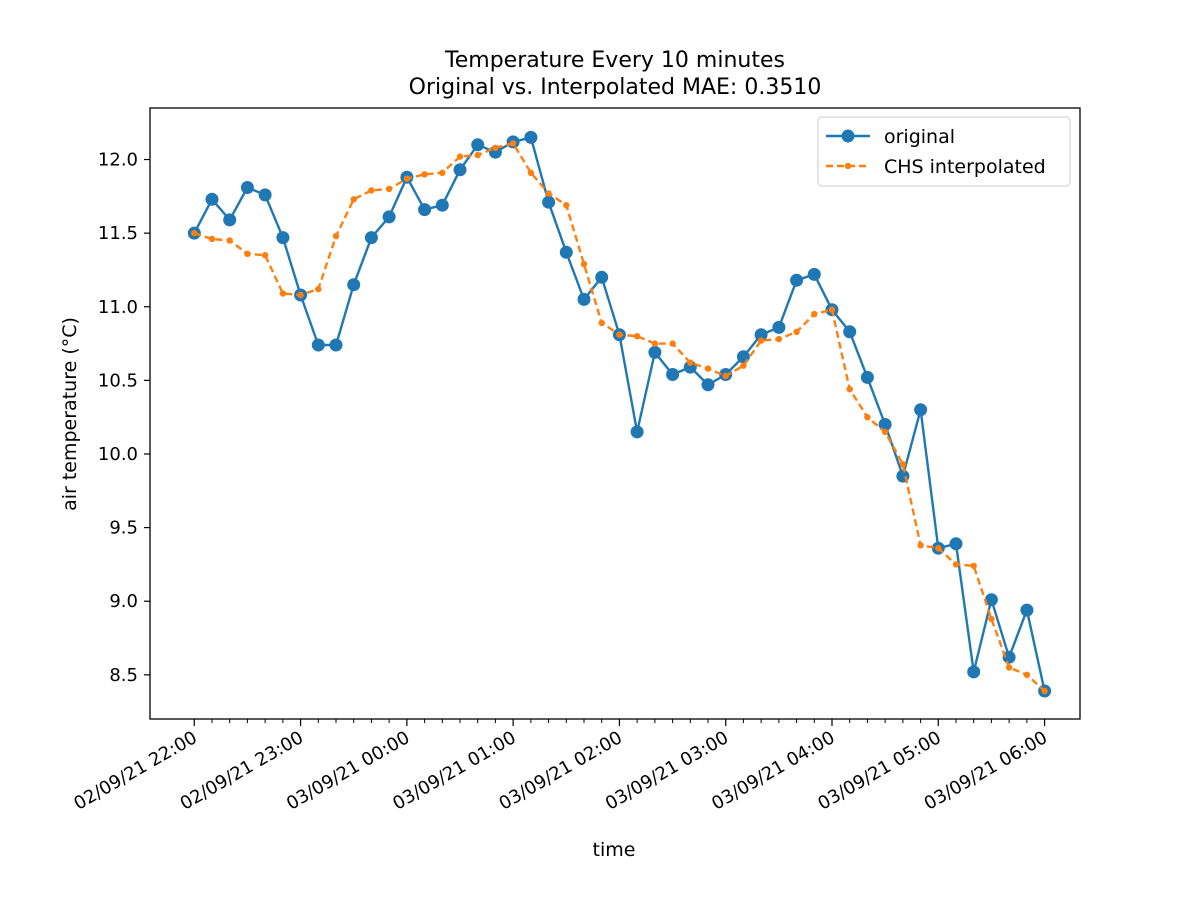 This screenshot has height=900, width=1200. Describe the element at coordinates (118, 454) in the screenshot. I see `y-tick-label: 10.0` at that location.